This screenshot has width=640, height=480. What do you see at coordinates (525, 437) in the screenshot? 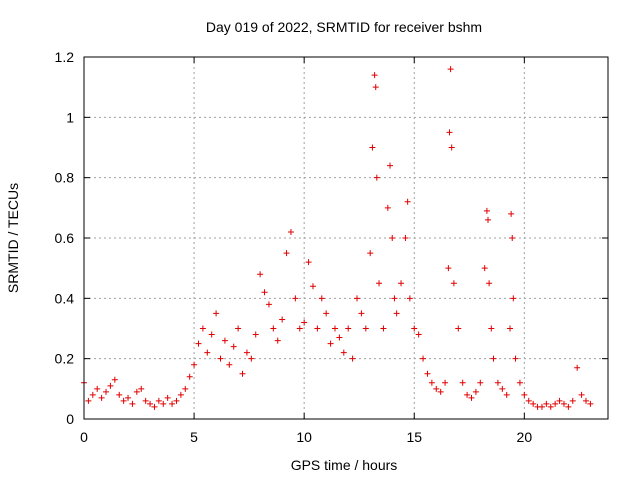
I see `x-tick-label: 20` at bounding box center [525, 437].